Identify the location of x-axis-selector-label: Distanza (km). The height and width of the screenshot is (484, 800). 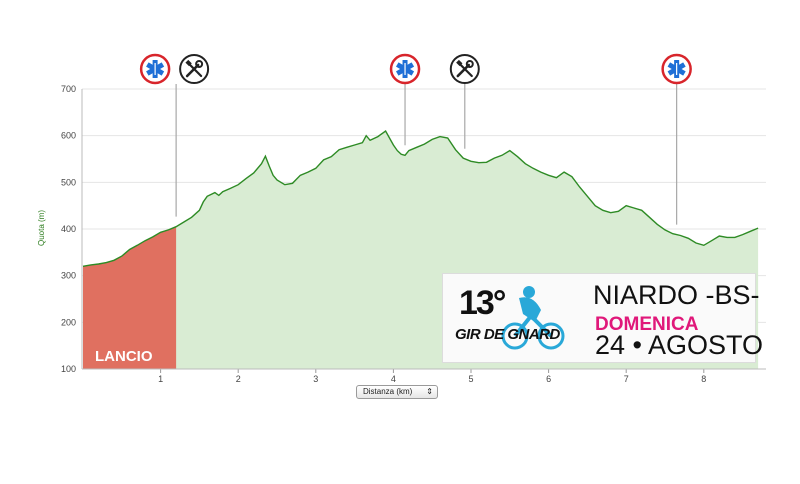
(388, 391).